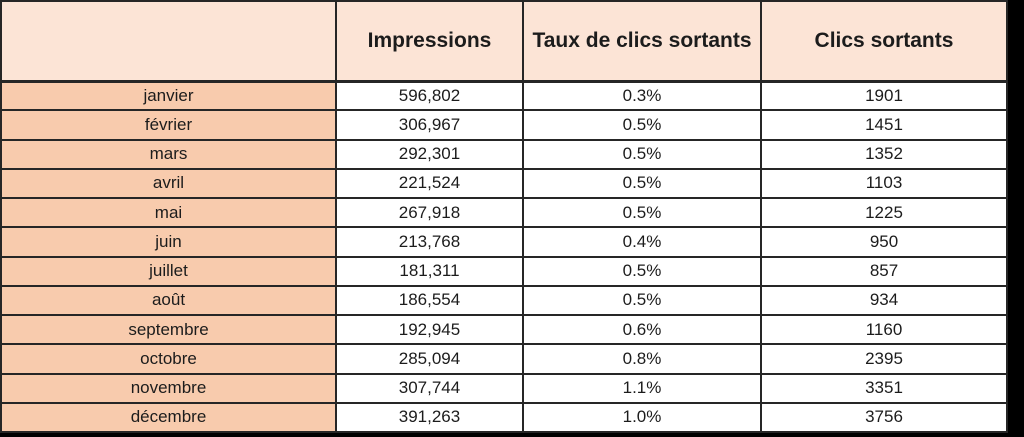  What do you see at coordinates (429, 41) in the screenshot?
I see `column-header-impressions: Impressions` at bounding box center [429, 41].